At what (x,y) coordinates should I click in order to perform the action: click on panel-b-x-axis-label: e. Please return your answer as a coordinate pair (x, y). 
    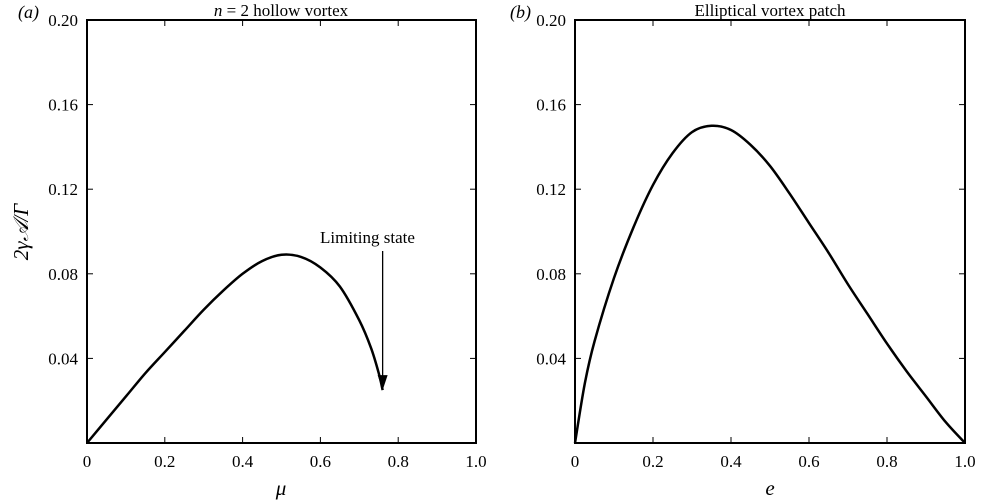
    Looking at the image, I should click on (769, 488).